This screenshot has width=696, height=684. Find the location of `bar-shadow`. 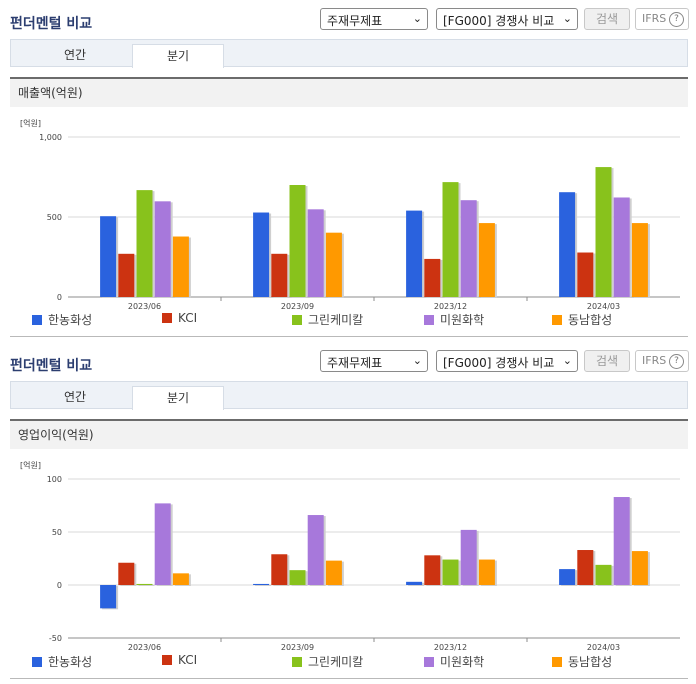

bar-shadow is located at coordinates (263, 585).